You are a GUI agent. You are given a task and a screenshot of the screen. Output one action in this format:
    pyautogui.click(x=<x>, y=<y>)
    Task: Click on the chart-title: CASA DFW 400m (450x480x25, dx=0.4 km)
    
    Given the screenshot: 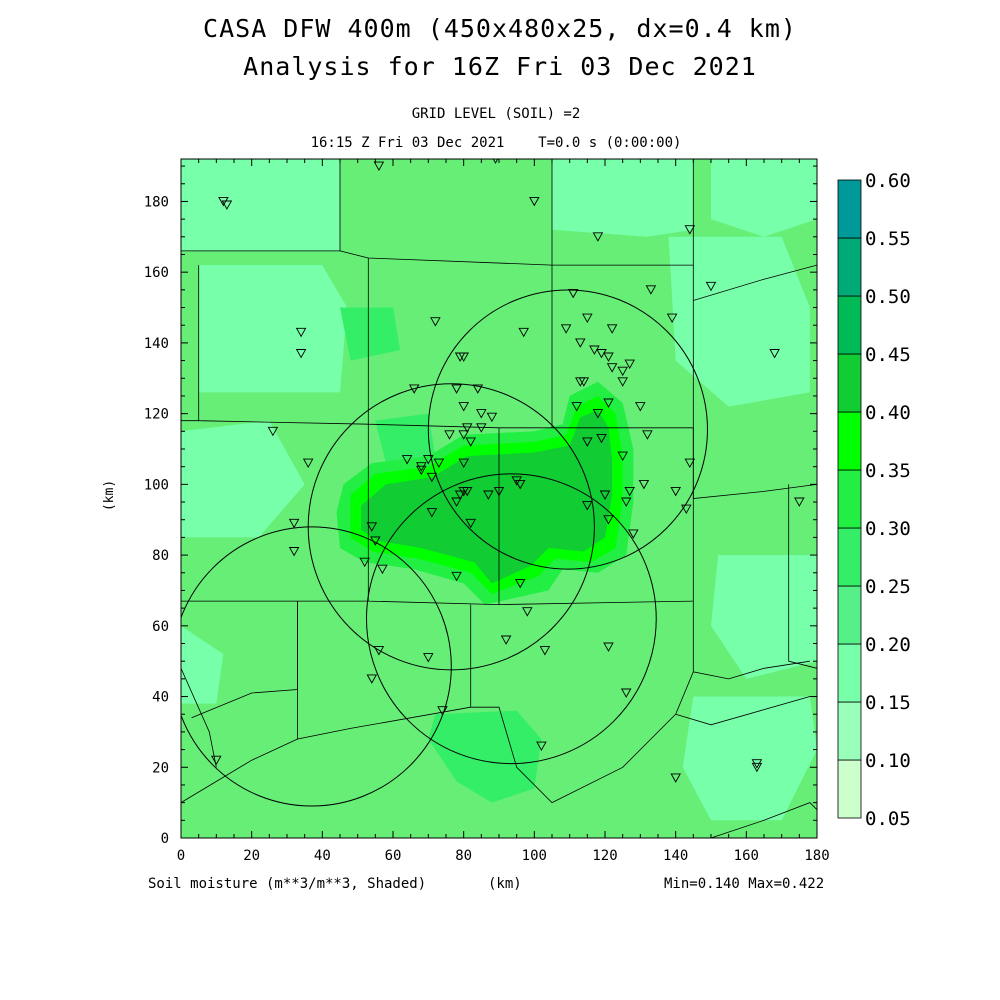 What is the action you would take?
    pyautogui.click(x=500, y=28)
    